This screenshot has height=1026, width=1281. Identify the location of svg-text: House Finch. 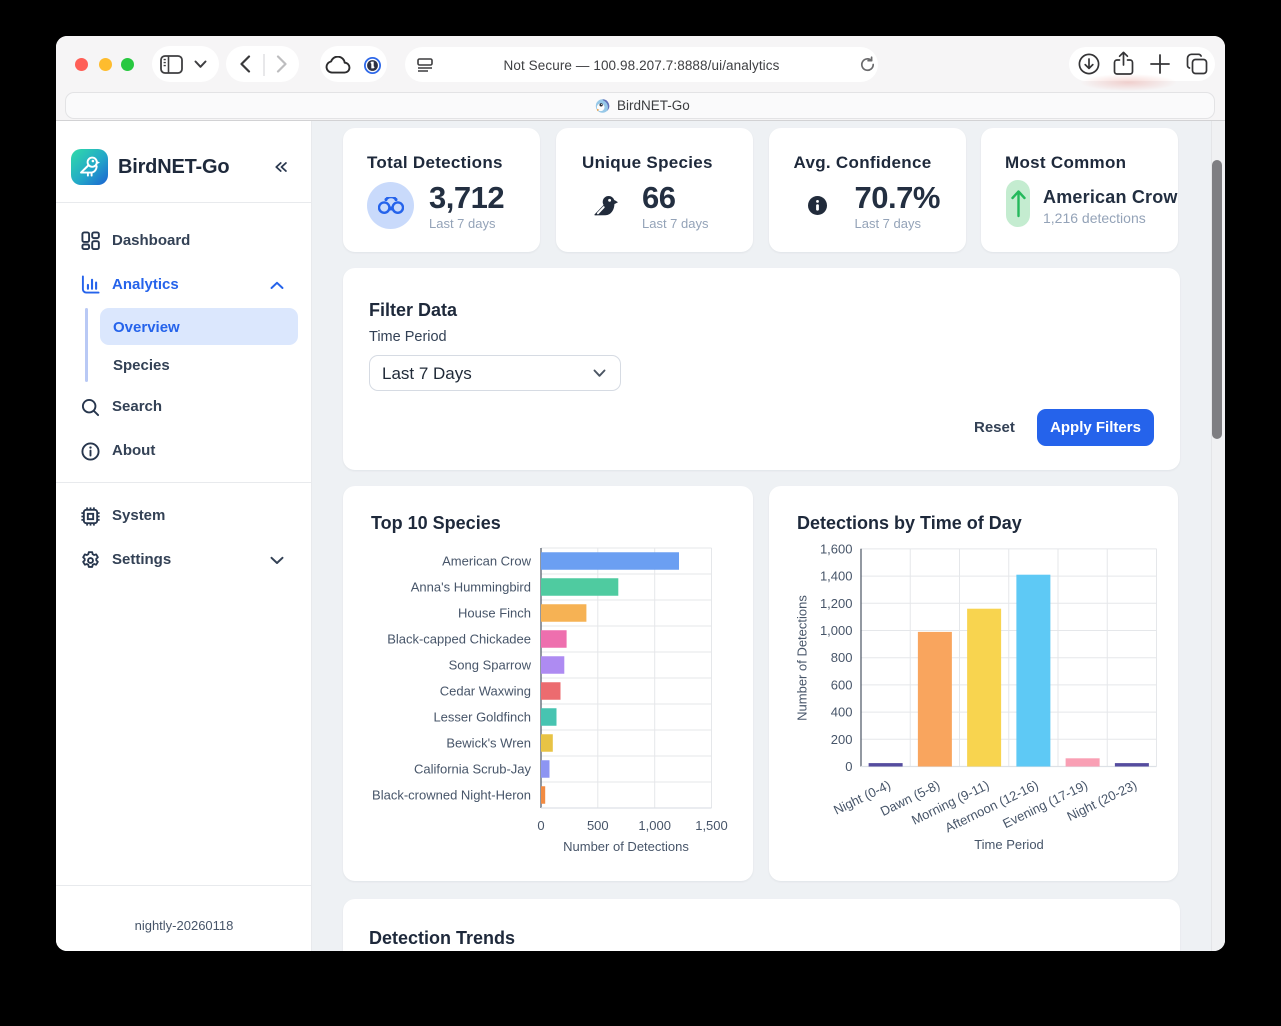
(494, 613).